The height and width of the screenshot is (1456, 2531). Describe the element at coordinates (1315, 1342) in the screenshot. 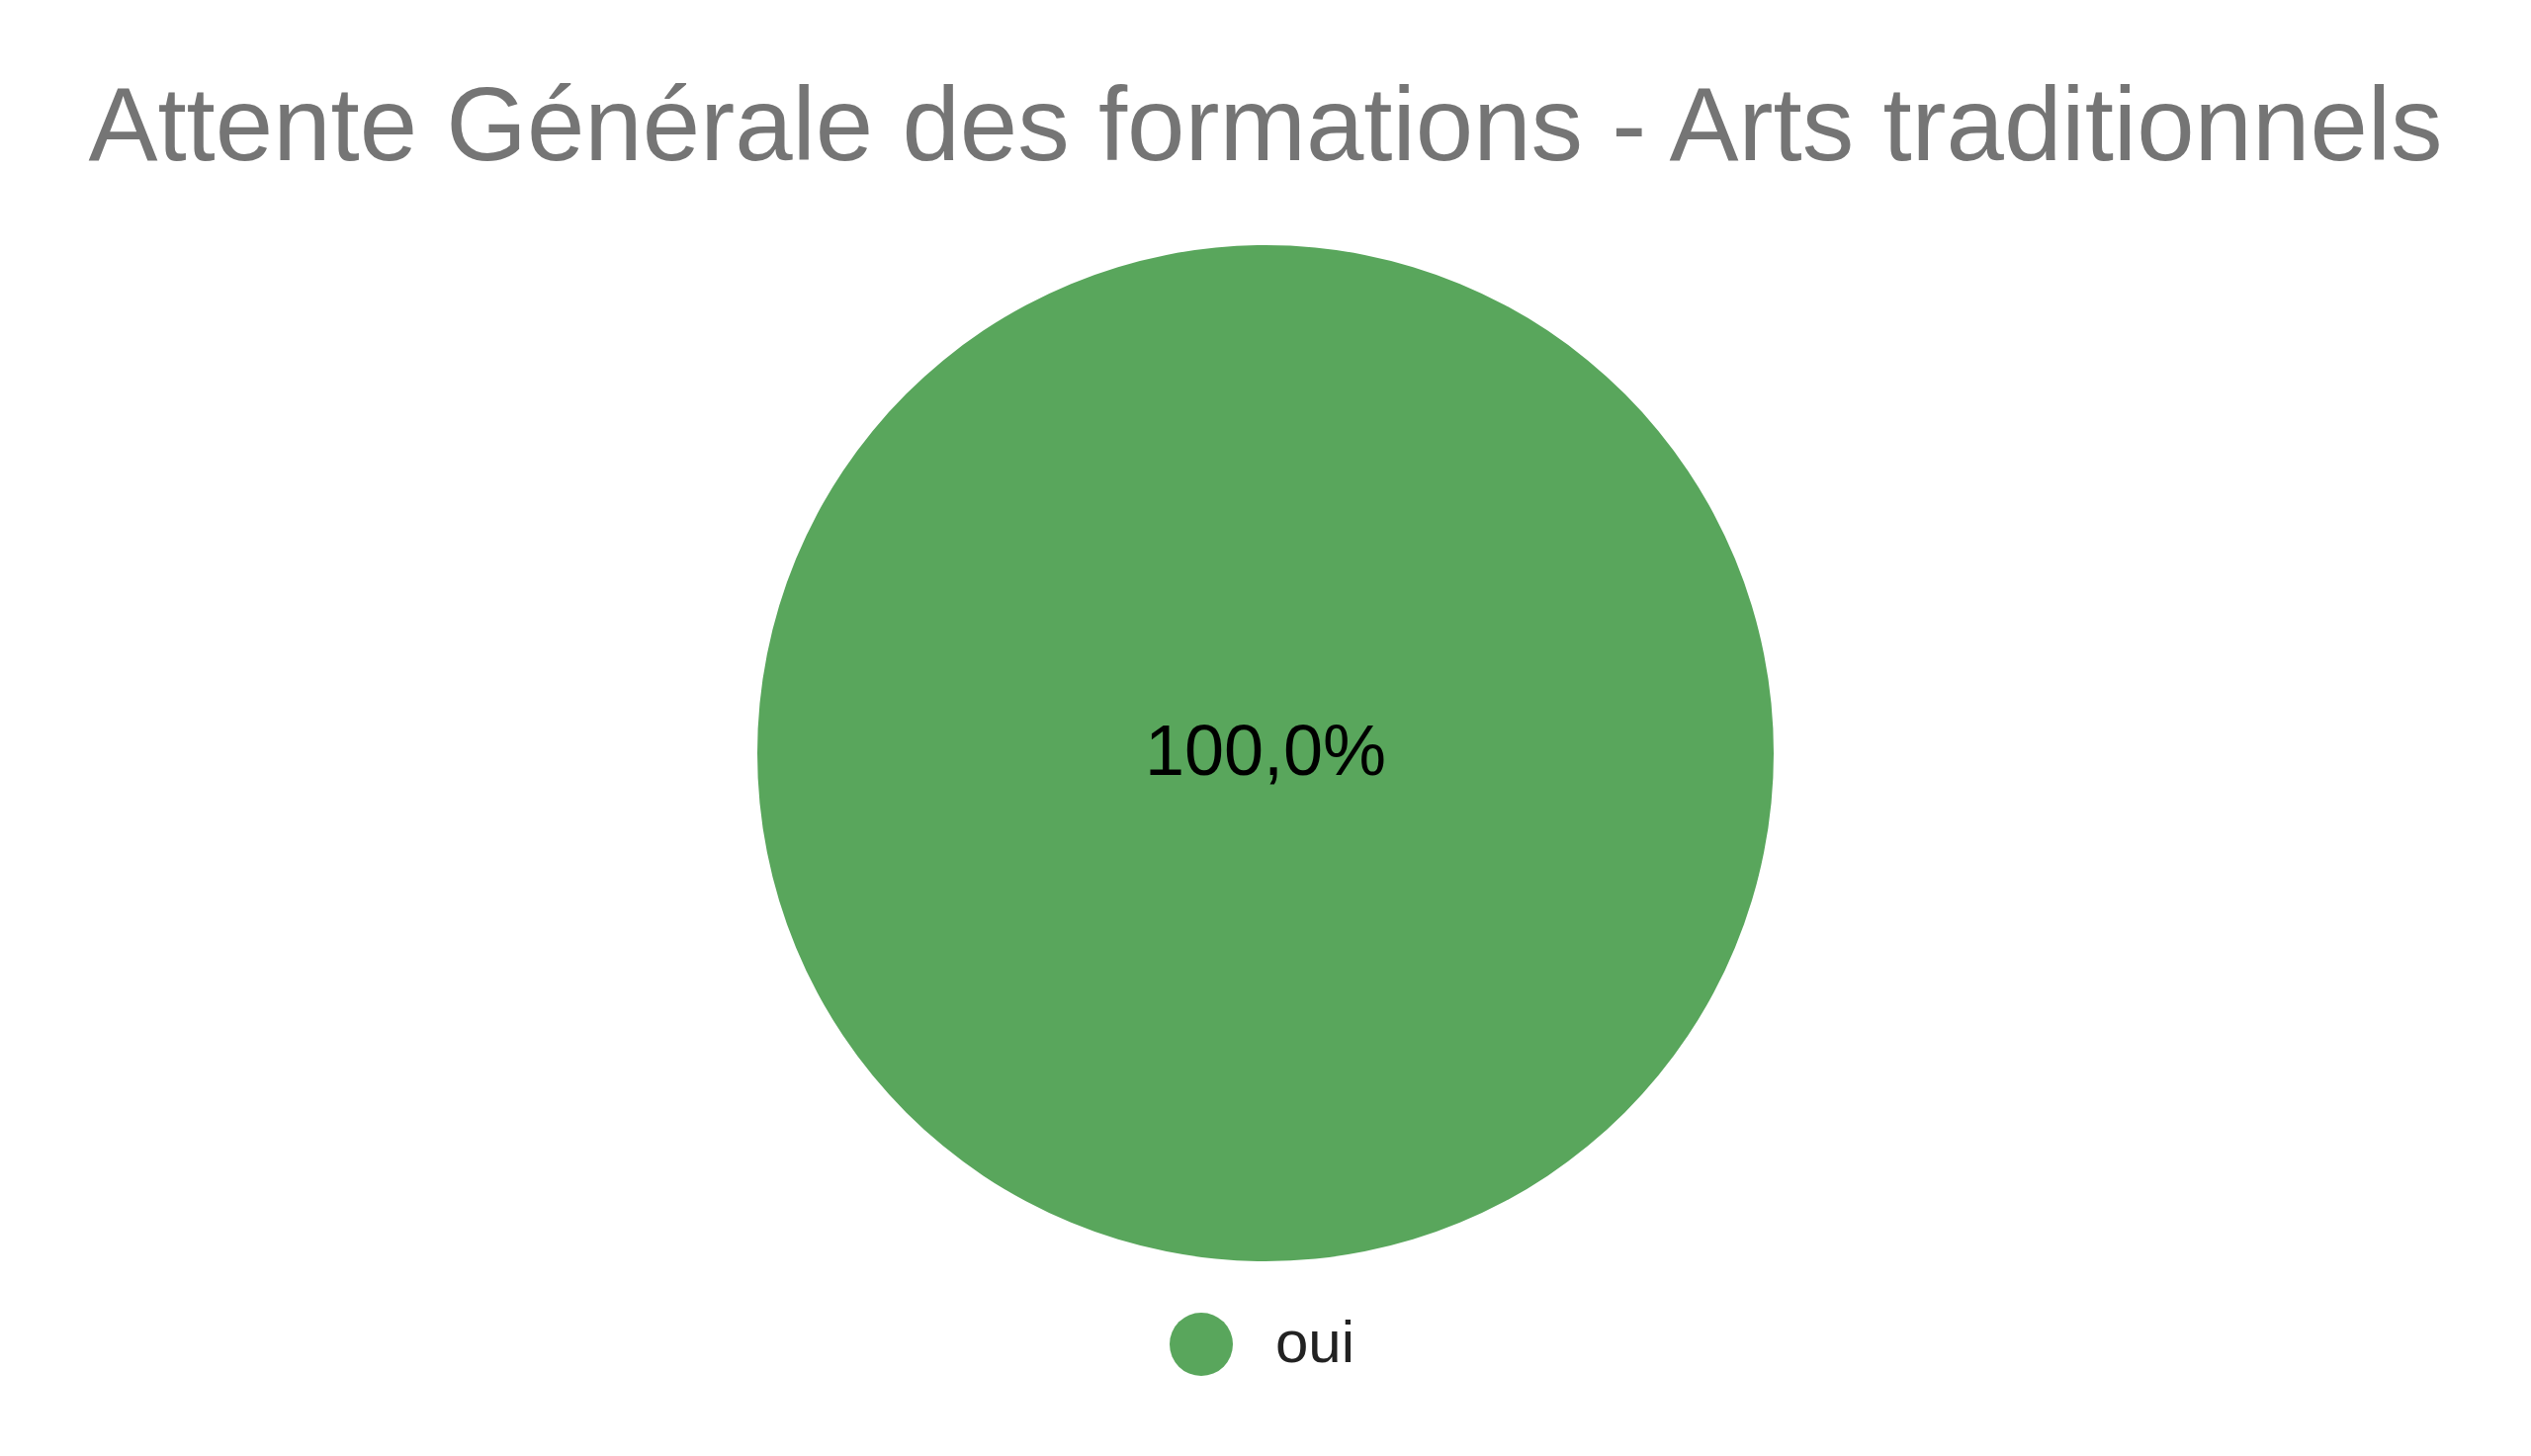

I see `legend-label: oui` at that location.